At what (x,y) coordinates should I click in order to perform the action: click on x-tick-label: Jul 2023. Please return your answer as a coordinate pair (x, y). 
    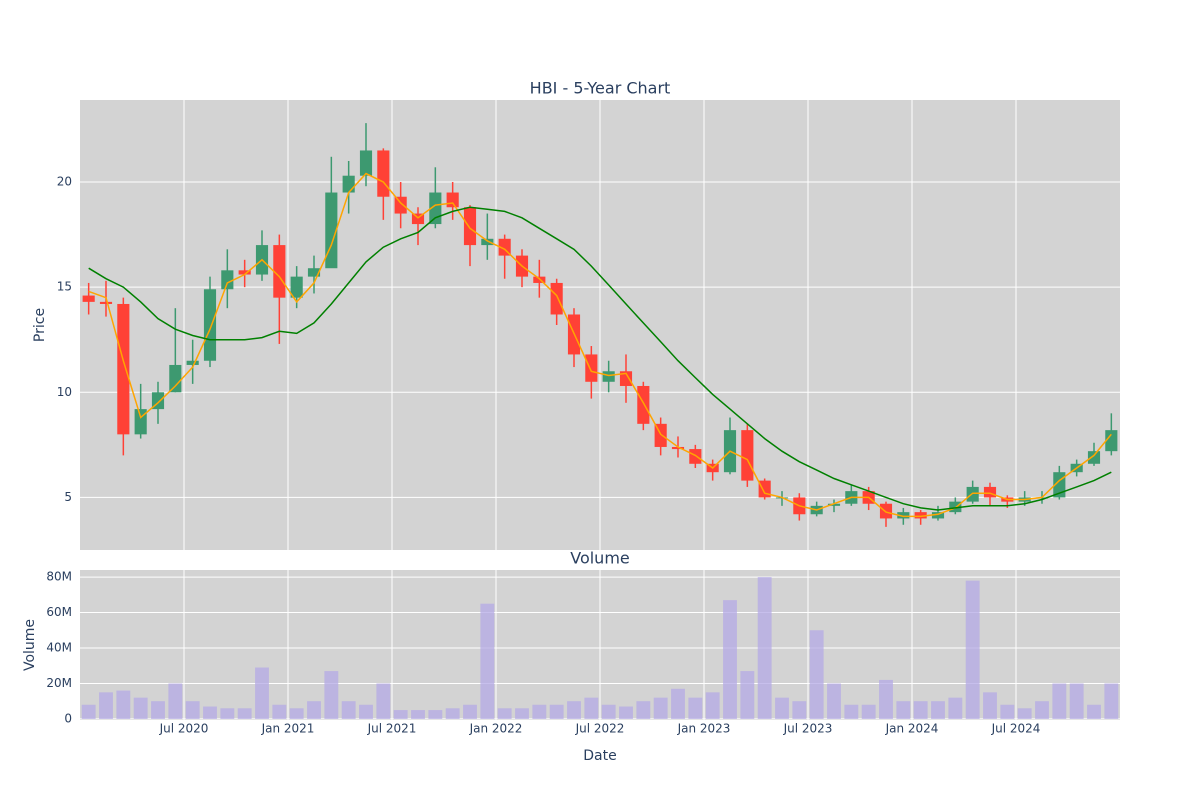
    Looking at the image, I should click on (808, 729).